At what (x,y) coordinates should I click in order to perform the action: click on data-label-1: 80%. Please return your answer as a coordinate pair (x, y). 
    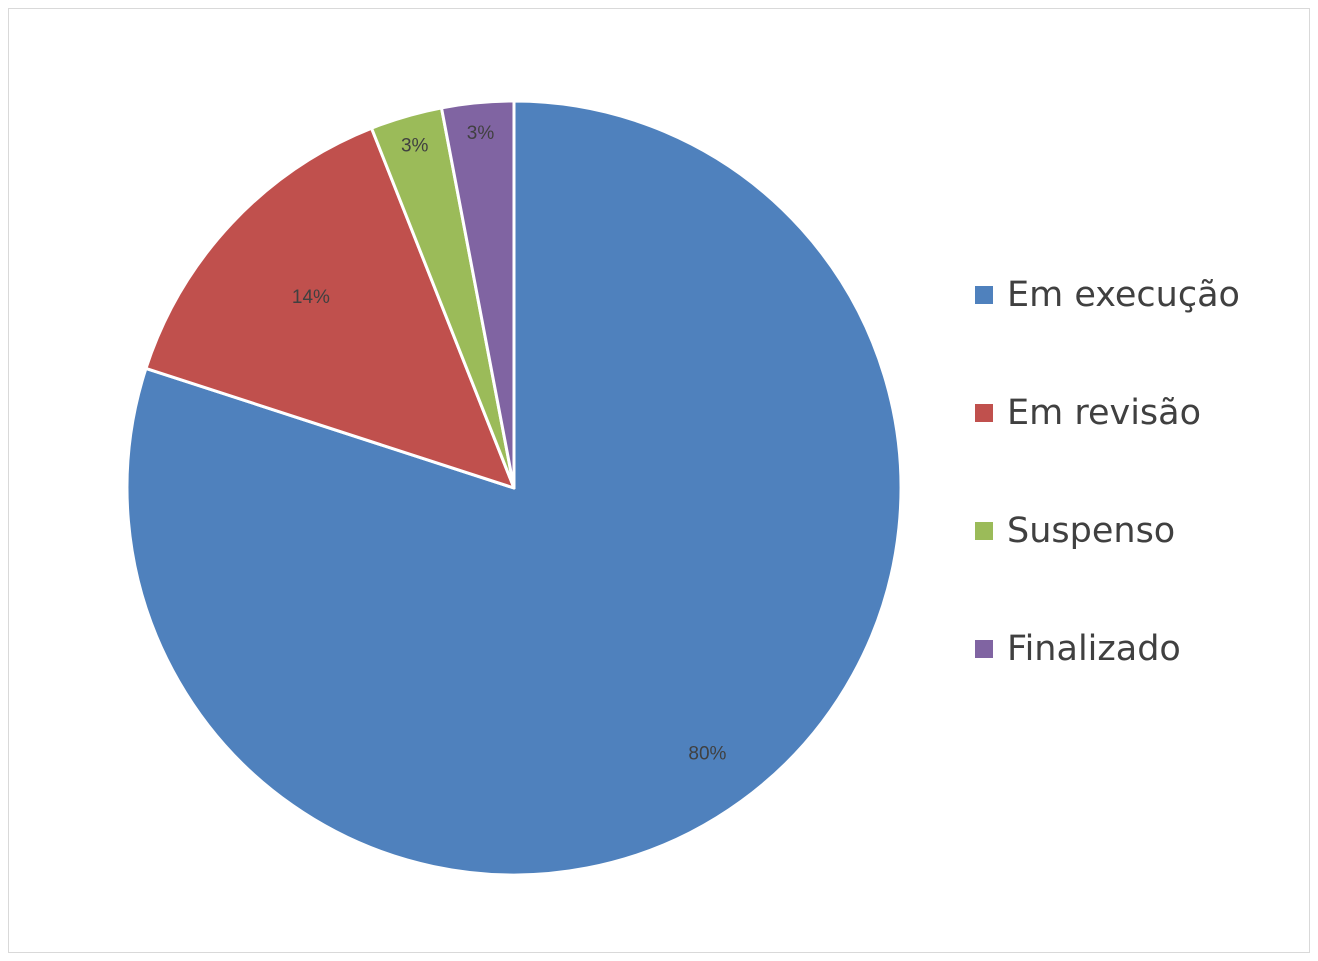
    Looking at the image, I should click on (707, 754).